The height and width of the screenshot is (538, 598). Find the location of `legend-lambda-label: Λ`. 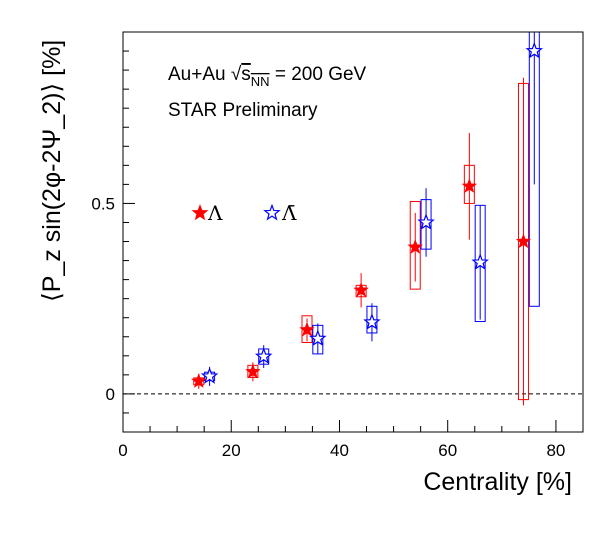

legend-lambda-label: Λ is located at coordinates (215, 213).